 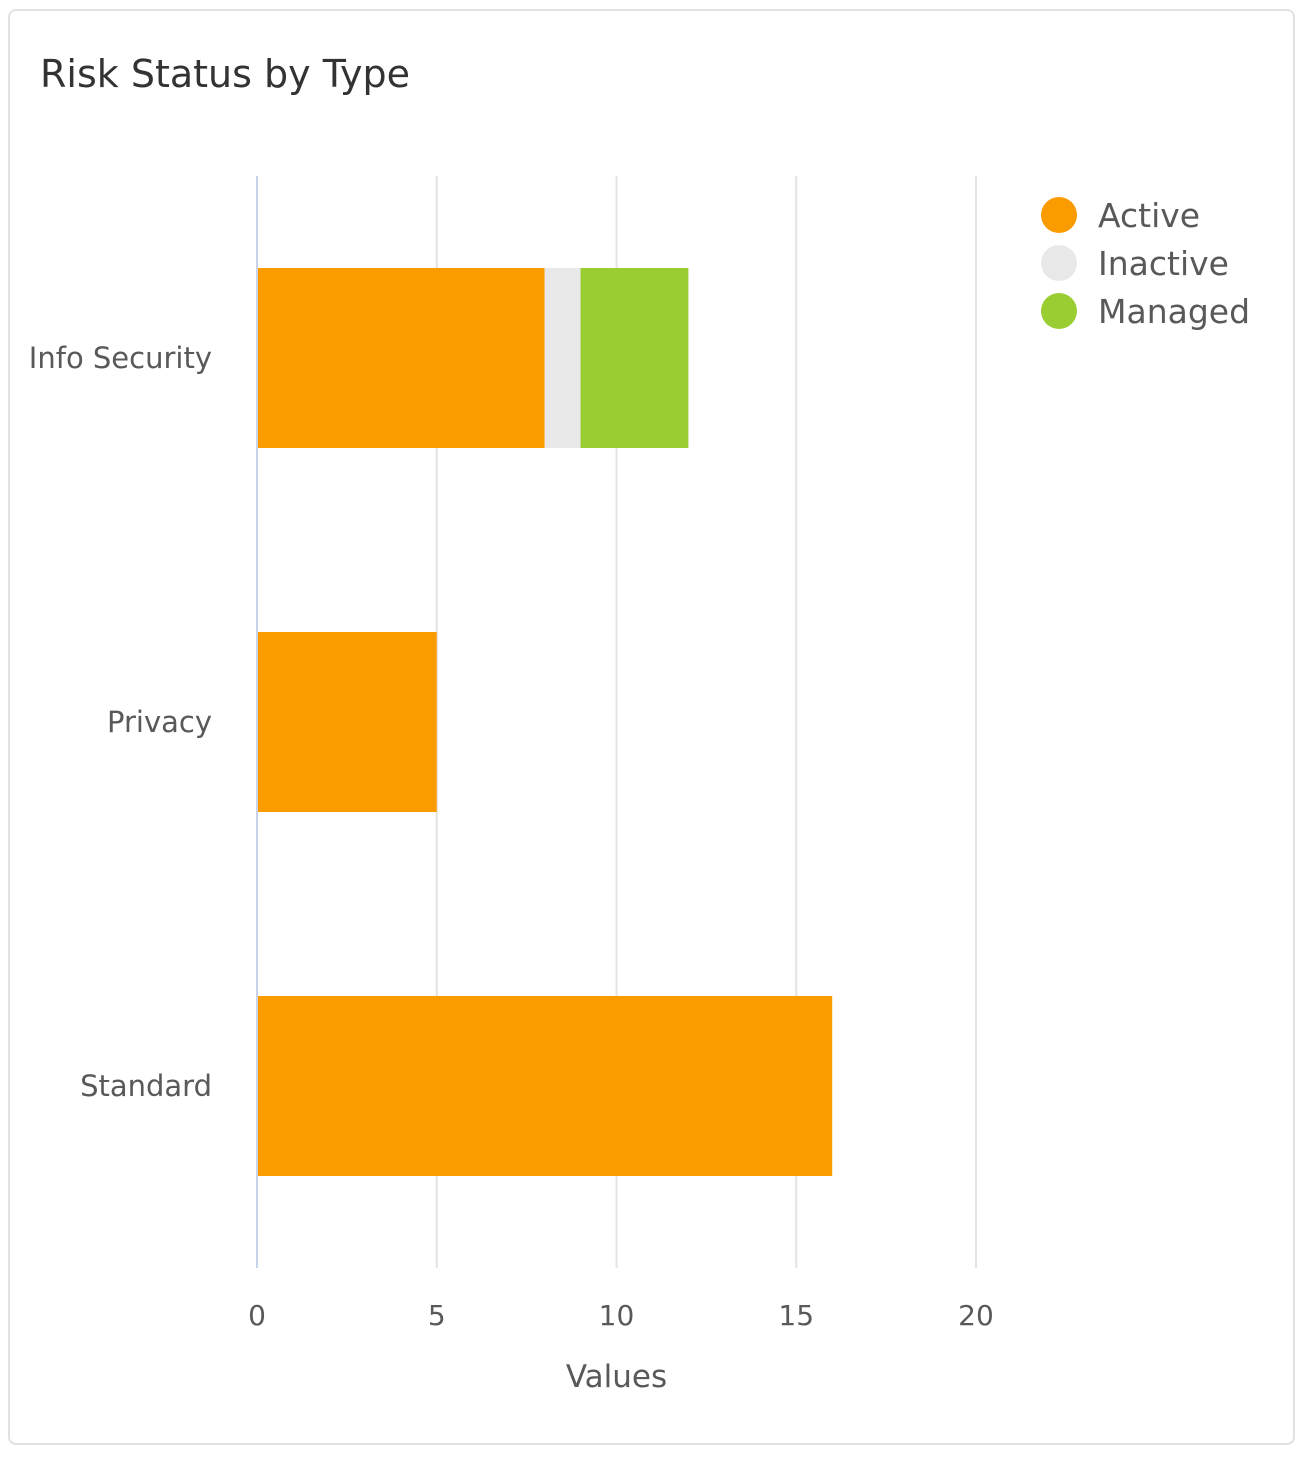 What do you see at coordinates (146, 1086) in the screenshot?
I see `category-label: Standard` at bounding box center [146, 1086].